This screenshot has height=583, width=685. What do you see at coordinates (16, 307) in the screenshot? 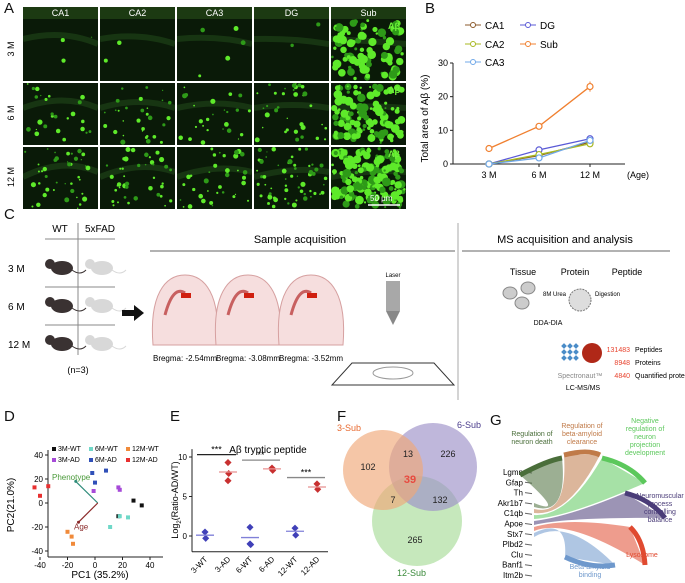
I see `age-label: 6 M` at bounding box center [16, 307].